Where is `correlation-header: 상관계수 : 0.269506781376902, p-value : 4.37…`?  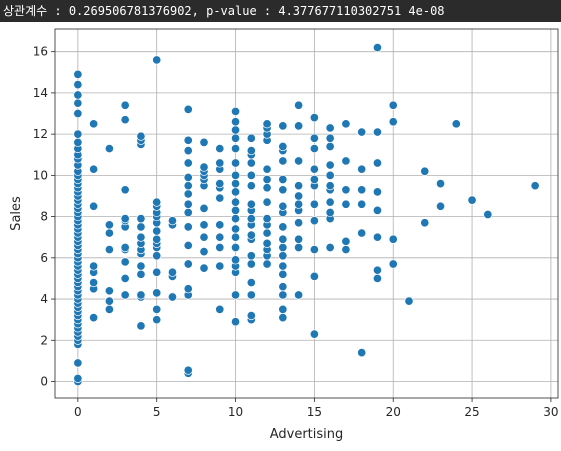
correlation-header: 상관계수 : 0.269506781376902, p-value : 4.37… is located at coordinates (280, 11).